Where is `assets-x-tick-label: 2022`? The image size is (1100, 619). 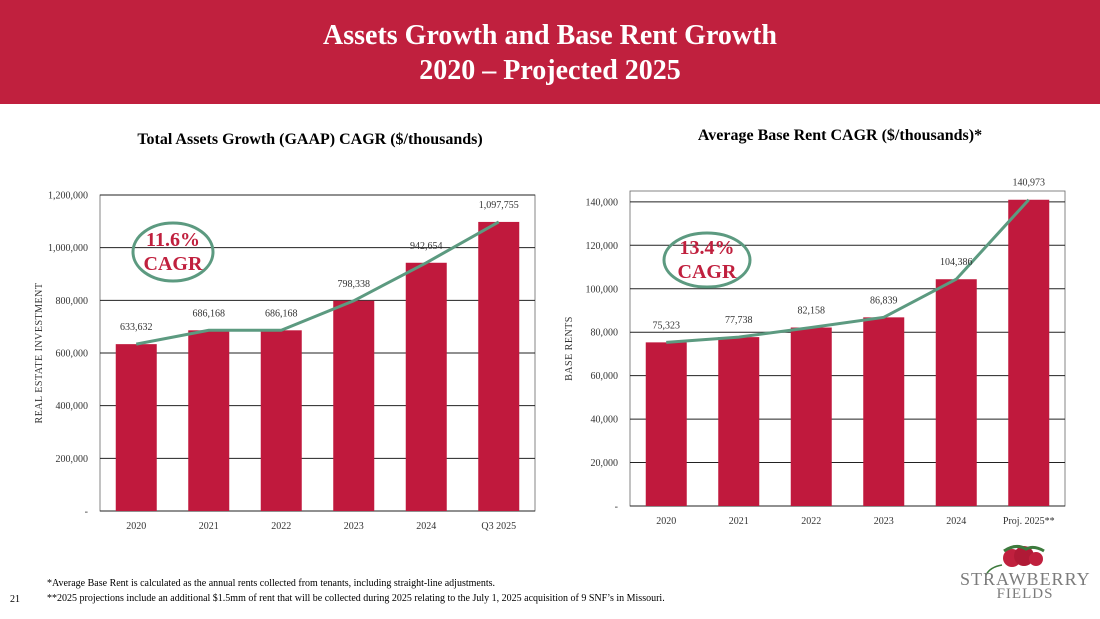
assets-x-tick-label: 2022 is located at coordinates (281, 526).